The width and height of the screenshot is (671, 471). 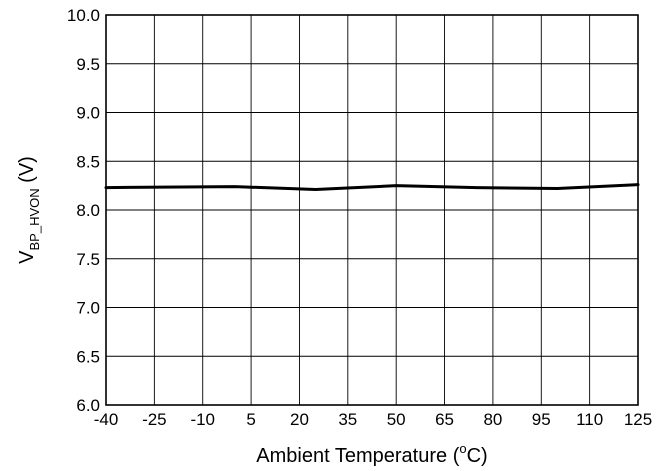 I want to click on y-tick-label: 8.0, so click(x=88, y=210).